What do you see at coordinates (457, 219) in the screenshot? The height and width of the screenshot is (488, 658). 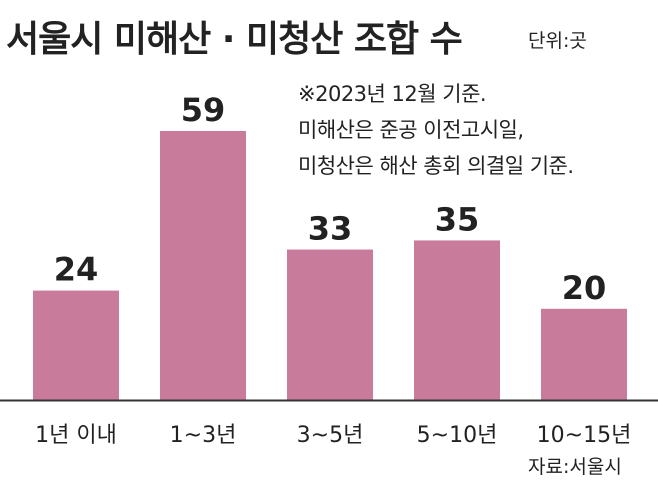 I see `value-label-4: 35` at bounding box center [457, 219].